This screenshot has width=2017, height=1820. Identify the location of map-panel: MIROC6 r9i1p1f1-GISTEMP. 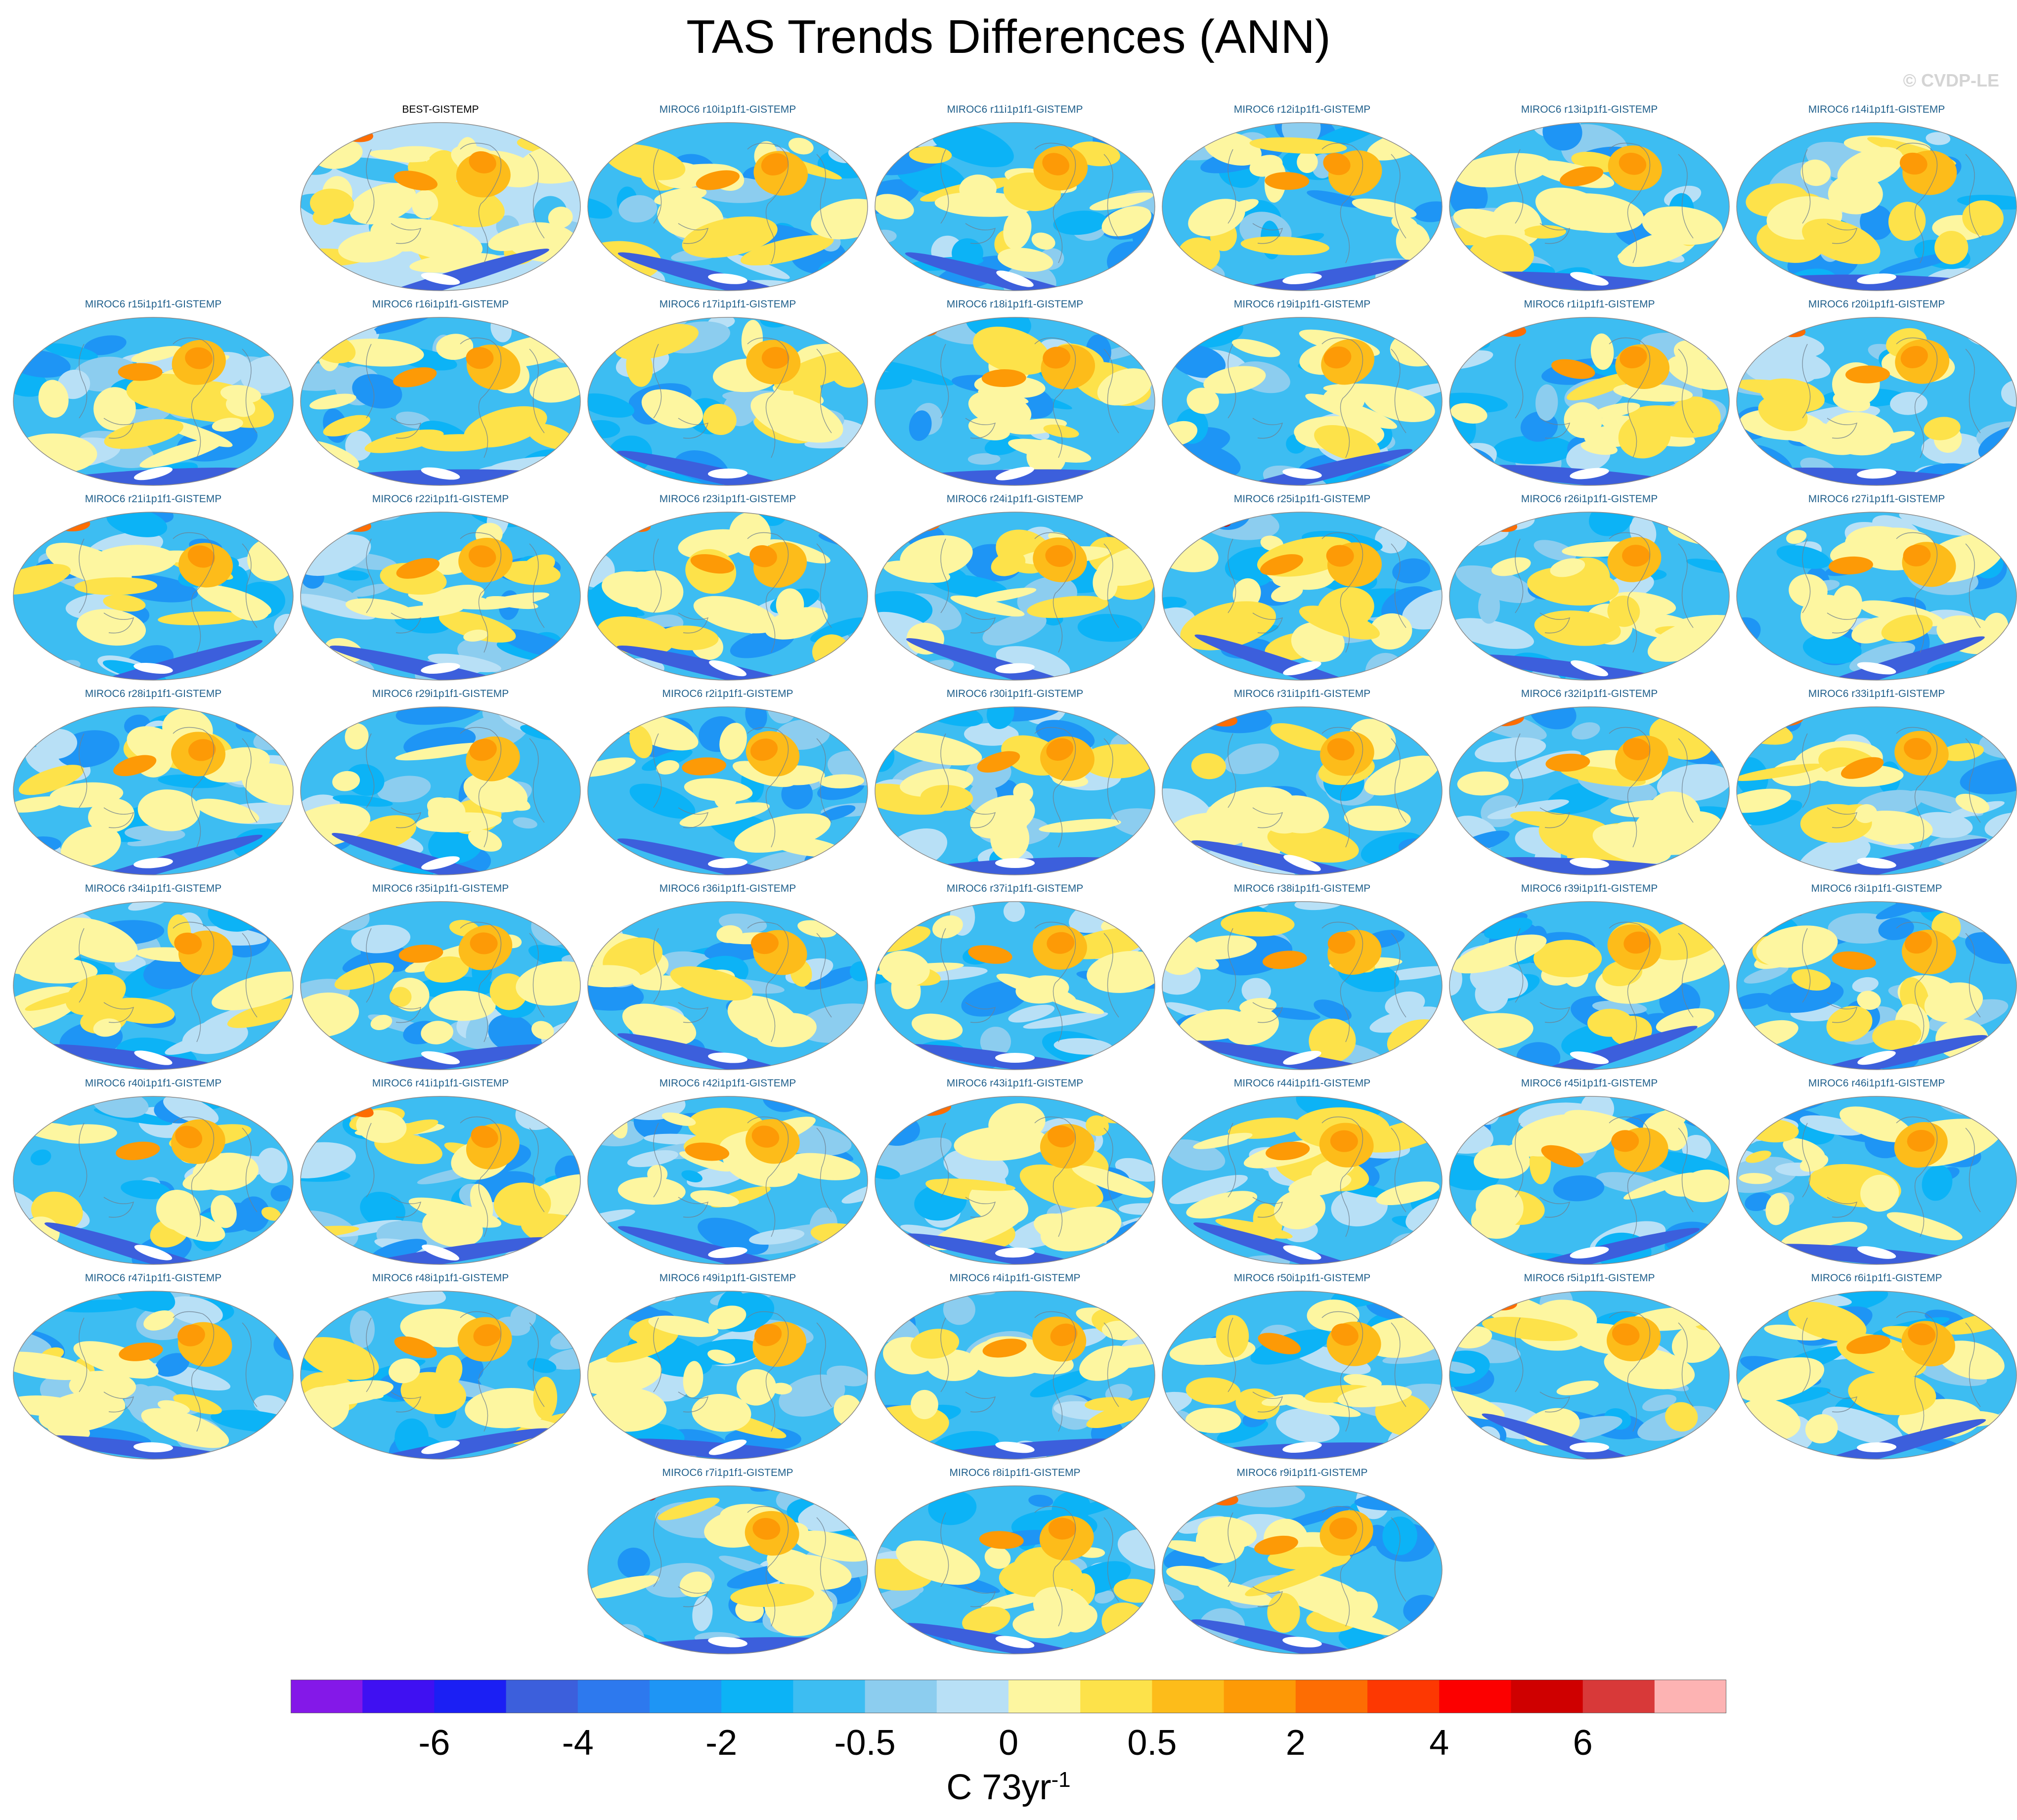
(1302, 1562).